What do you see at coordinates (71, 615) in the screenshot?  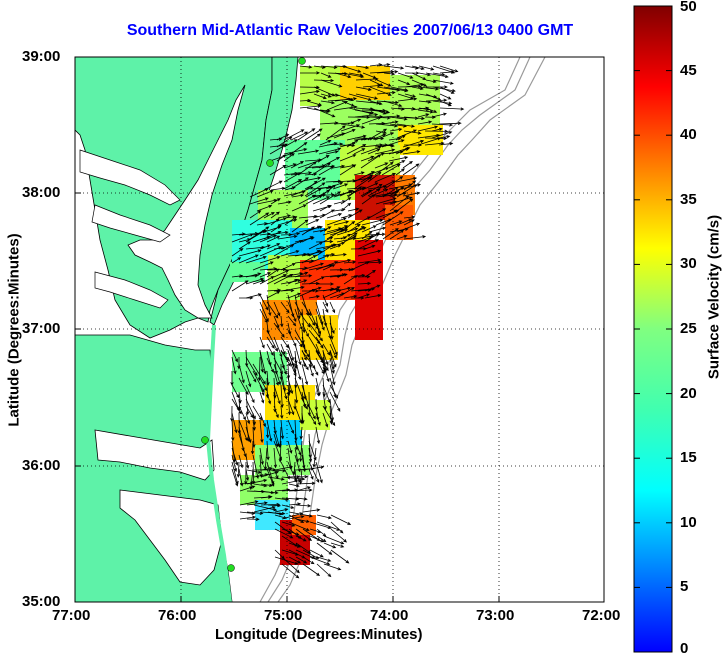 I see `x-tick-label: 77:00` at bounding box center [71, 615].